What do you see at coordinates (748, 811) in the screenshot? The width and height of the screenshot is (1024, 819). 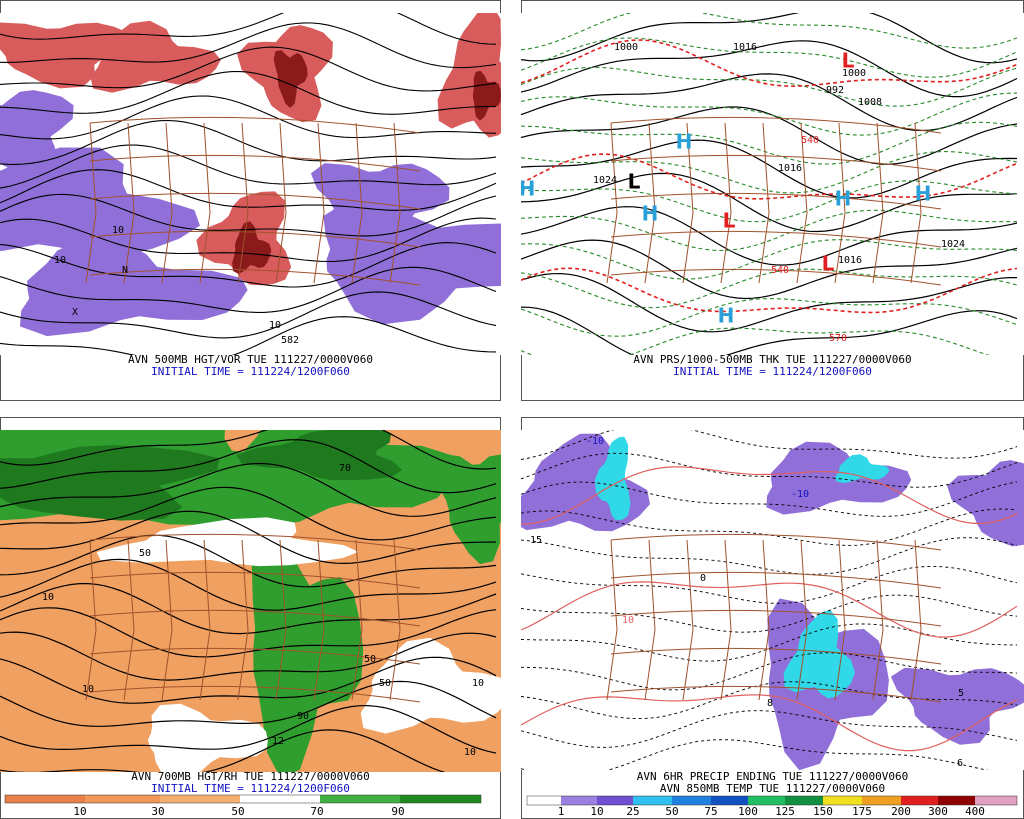 I see `colorbar-label: 100` at bounding box center [748, 811].